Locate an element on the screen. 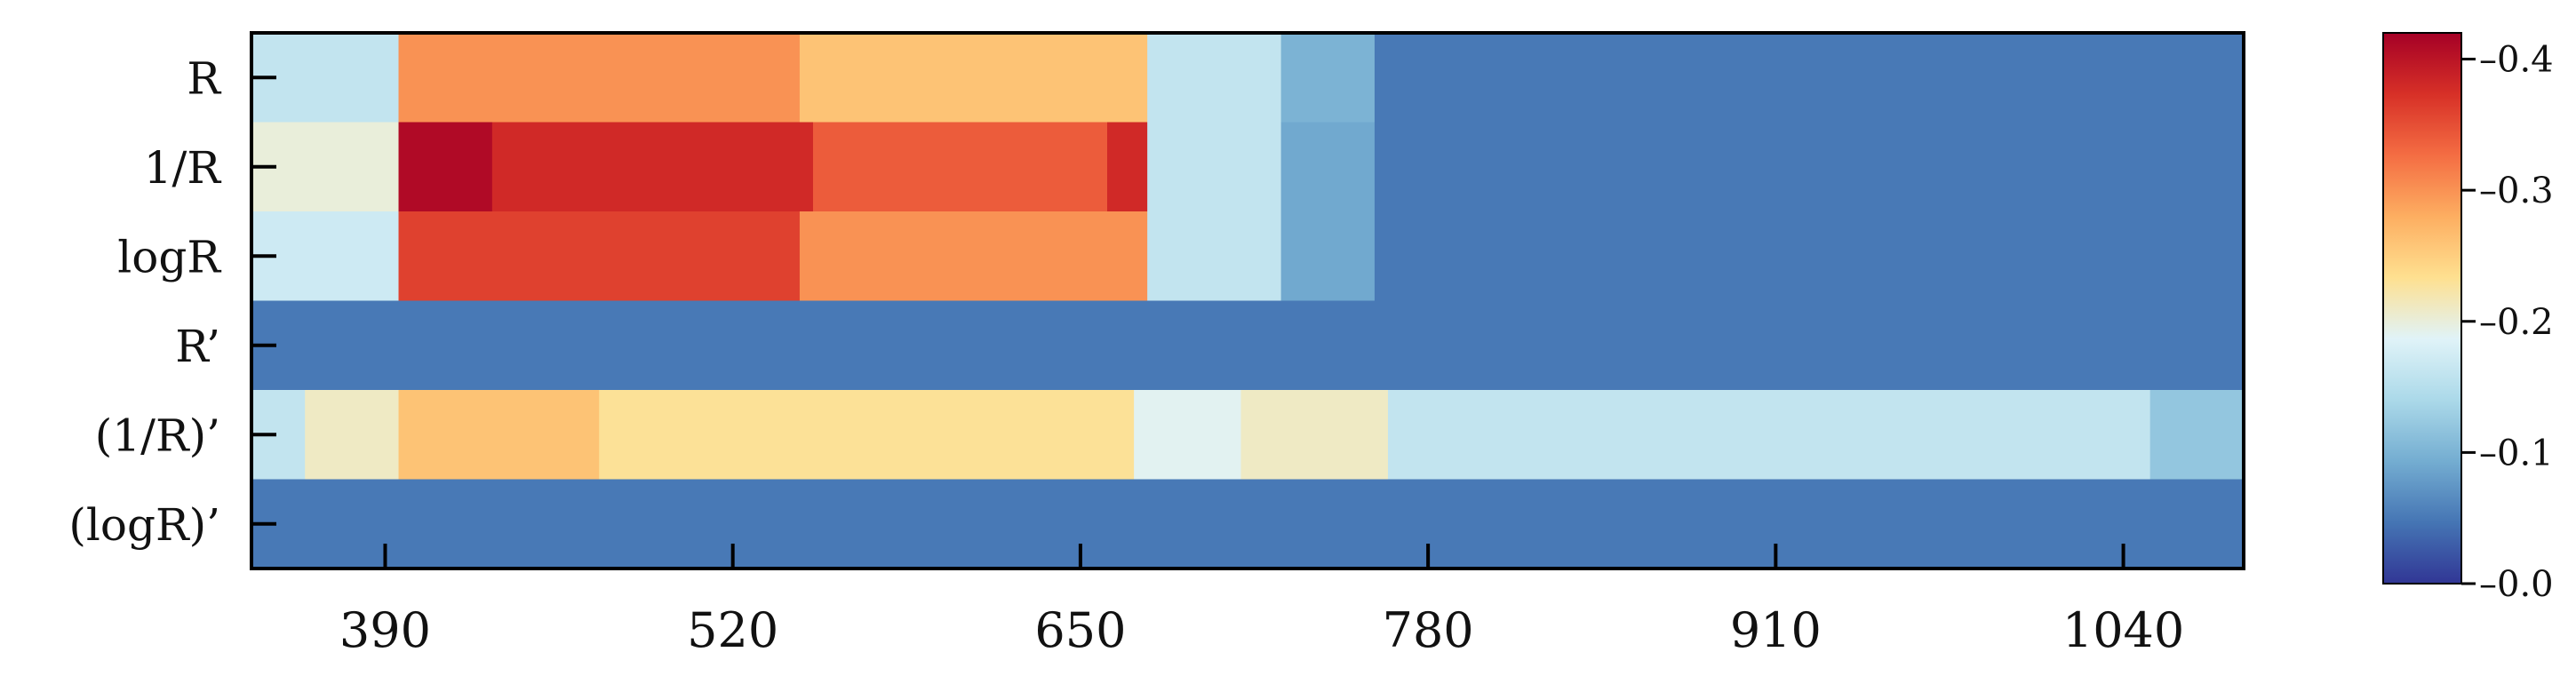  colorbar-tick-label: –0.3 is located at coordinates (2517, 191).